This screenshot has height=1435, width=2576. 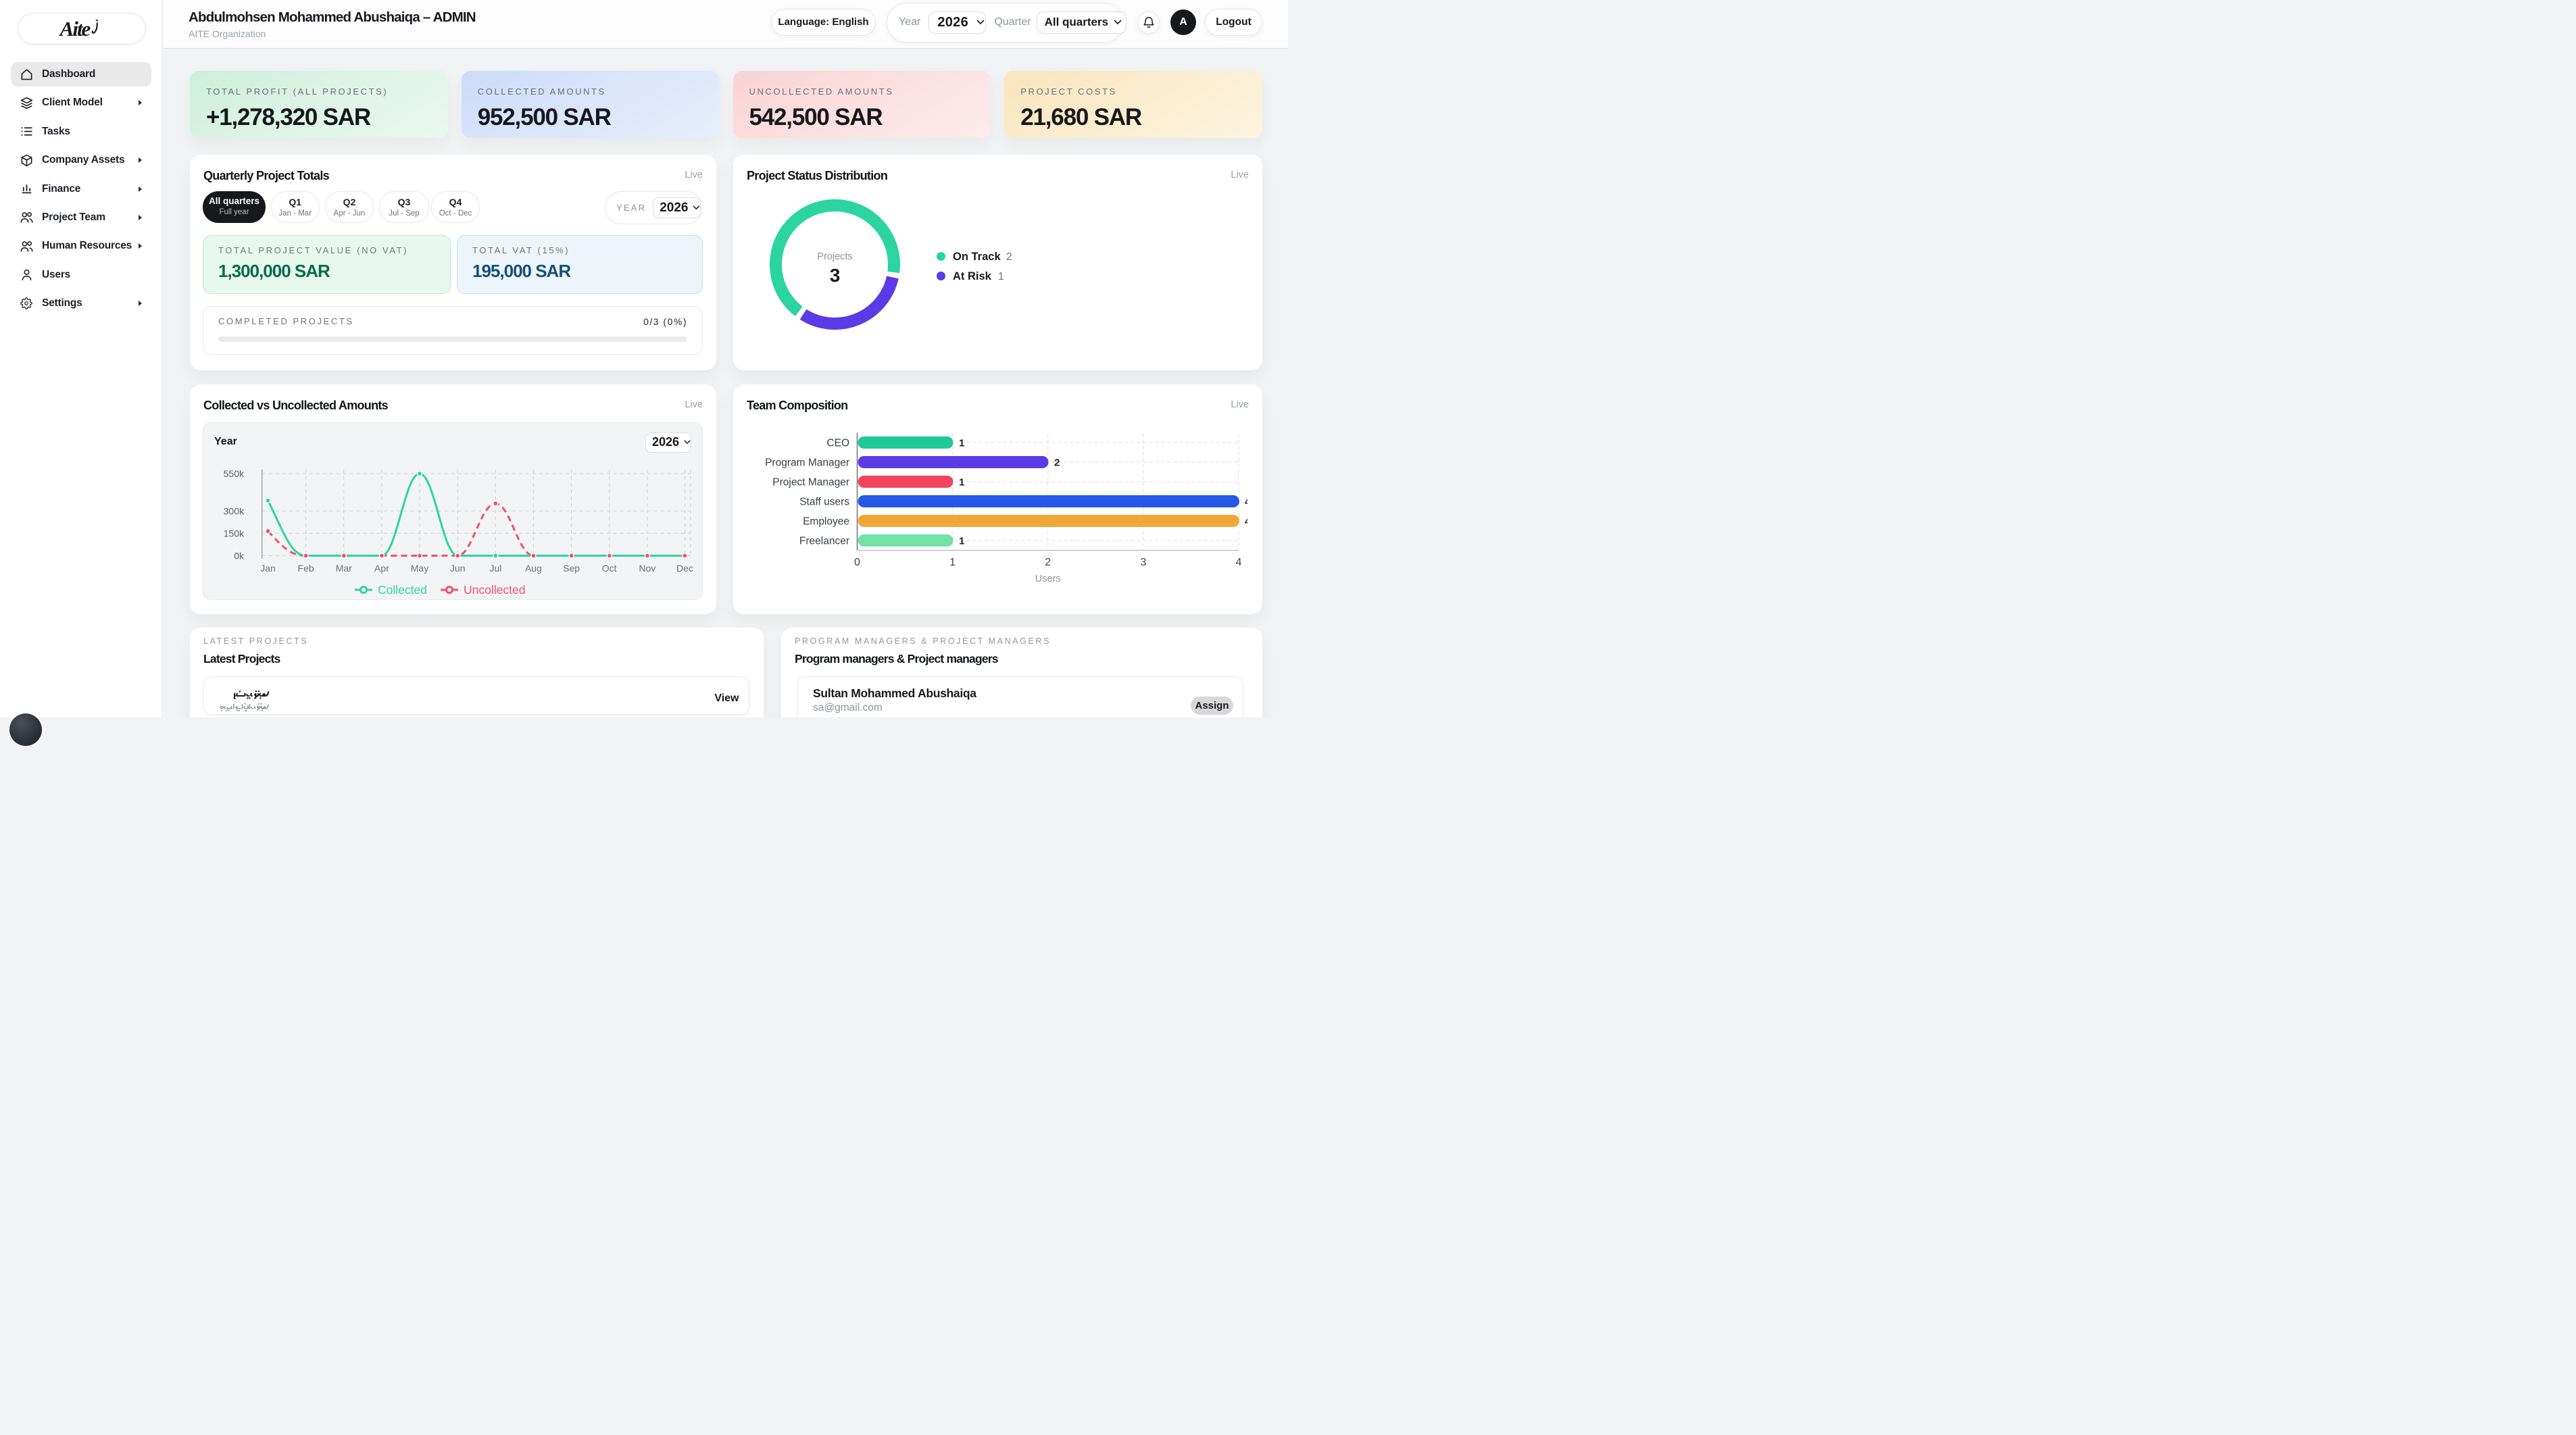 I want to click on svg-text: 0, so click(x=857, y=562).